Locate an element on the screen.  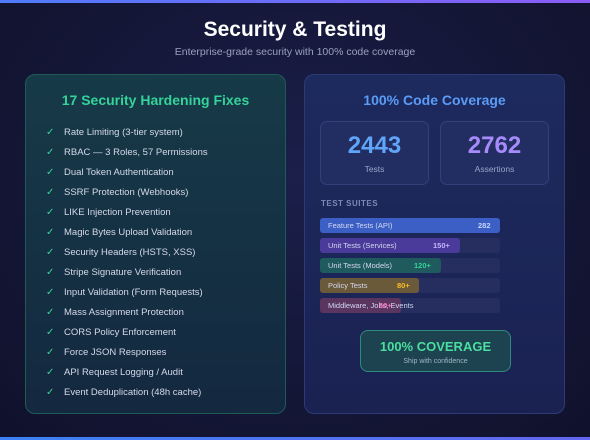
test-suite-label: Unit Tests (Services) is located at coordinates (362, 245).